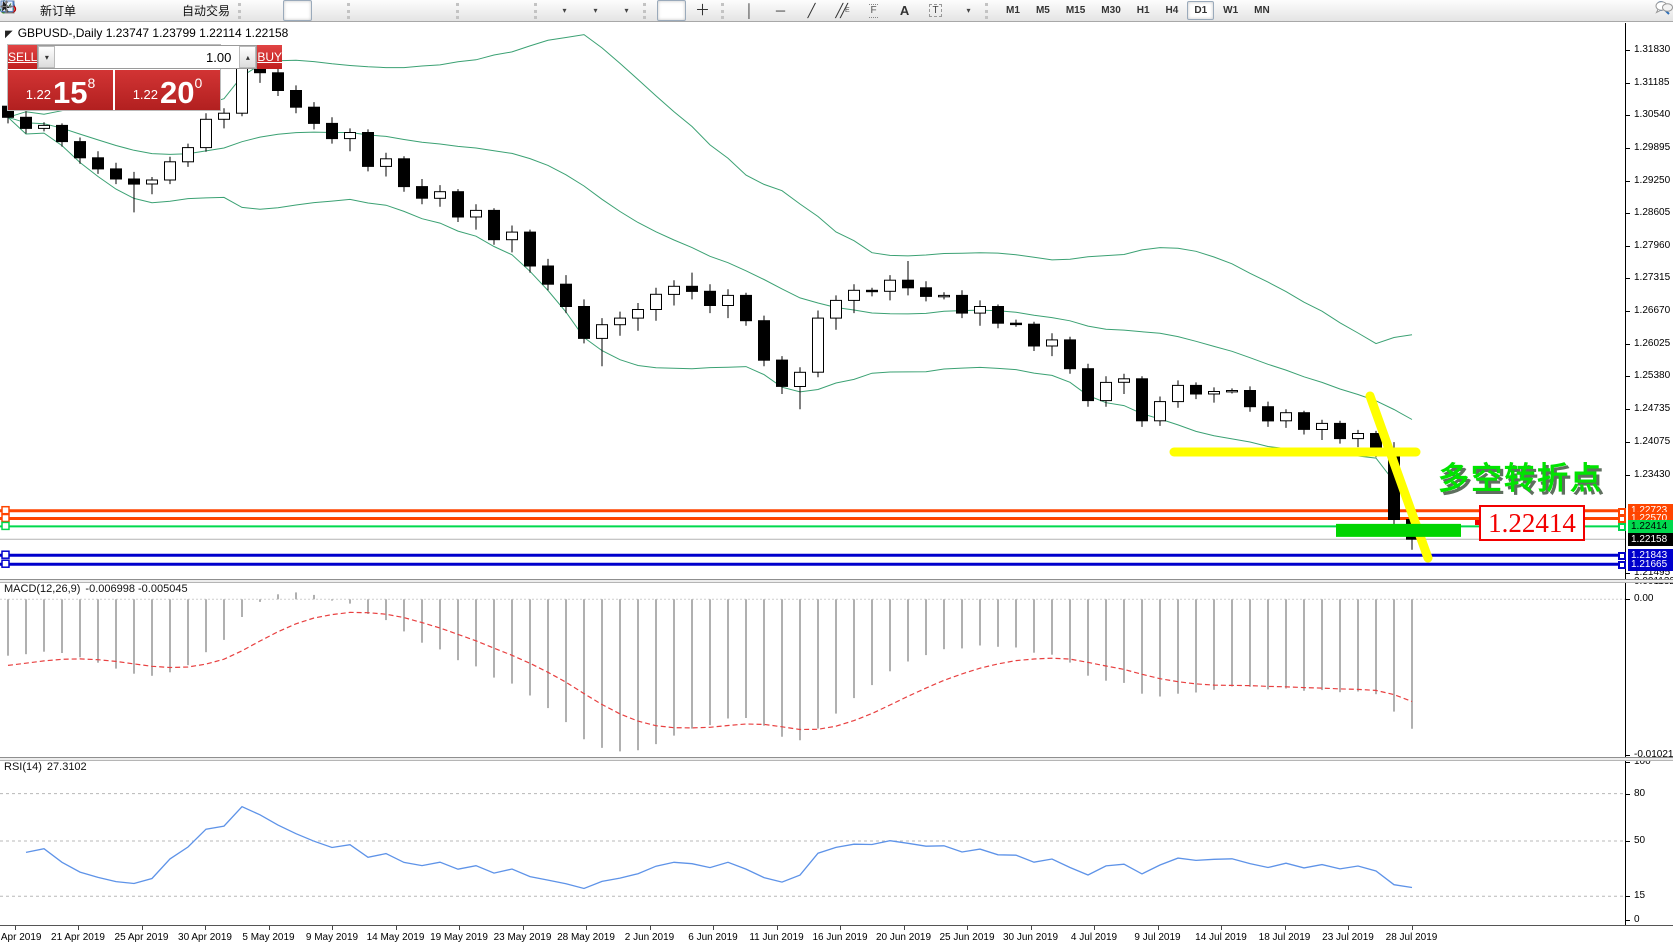  I want to click on cursor-button, so click(344, 10).